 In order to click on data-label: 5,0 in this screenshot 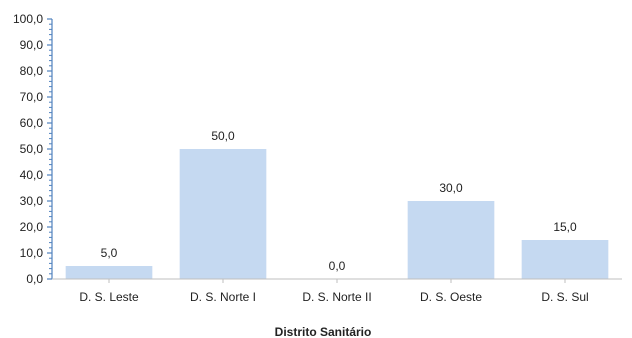, I will do `click(109, 253)`.